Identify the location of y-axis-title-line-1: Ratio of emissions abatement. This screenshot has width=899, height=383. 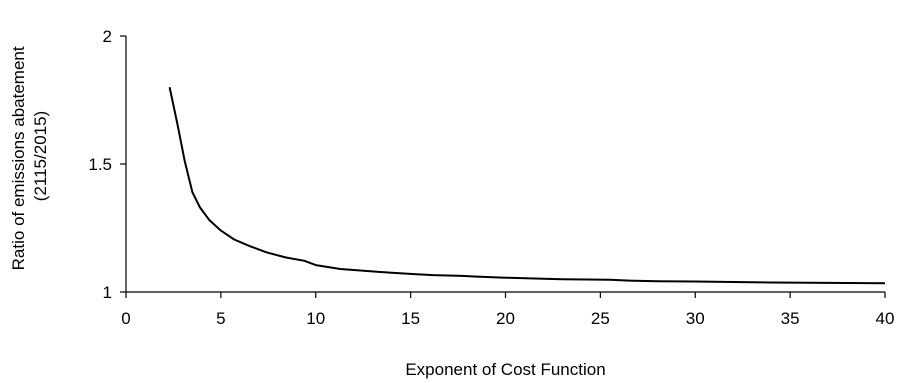
(18, 158).